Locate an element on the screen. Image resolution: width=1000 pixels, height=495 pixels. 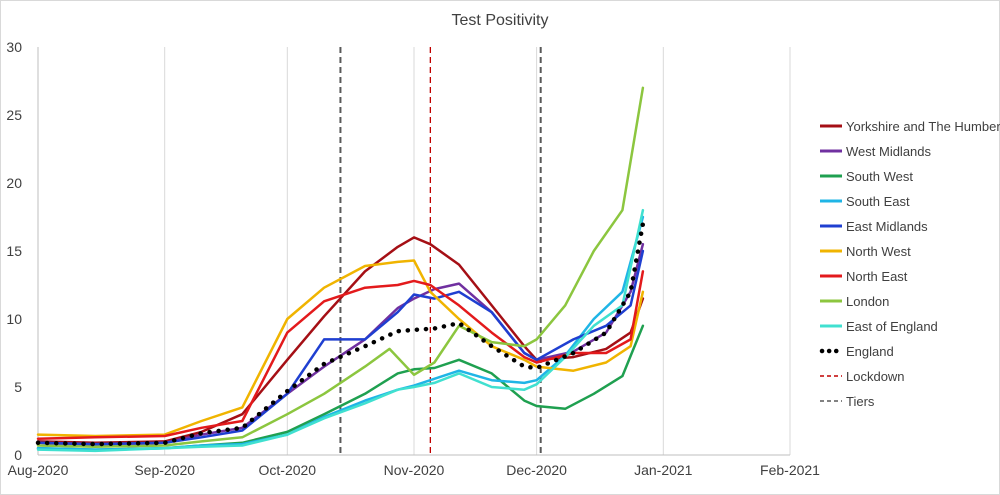
east-of-england-legend-label: East of England is located at coordinates (892, 326).